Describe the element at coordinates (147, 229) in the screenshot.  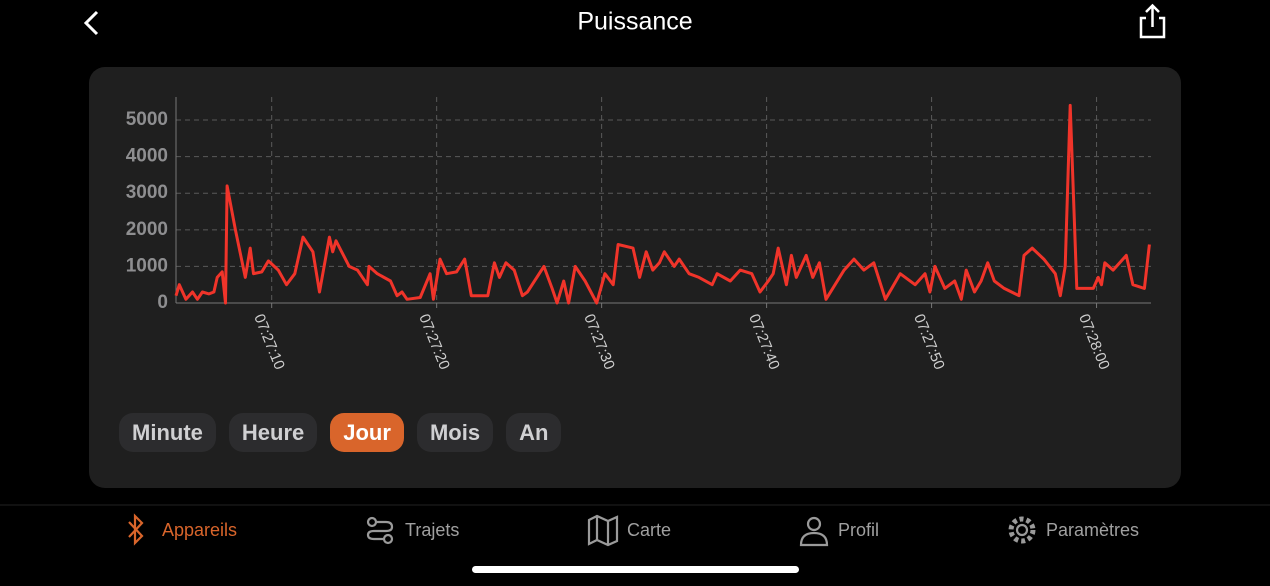
I see `y-tick-label: 2000` at that location.